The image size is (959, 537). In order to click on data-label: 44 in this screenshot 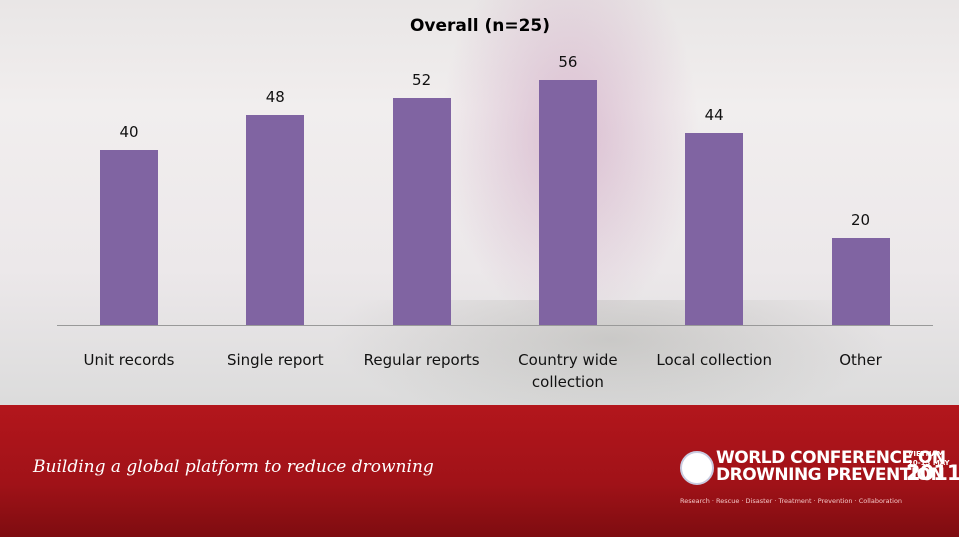, I will do `click(714, 114)`.